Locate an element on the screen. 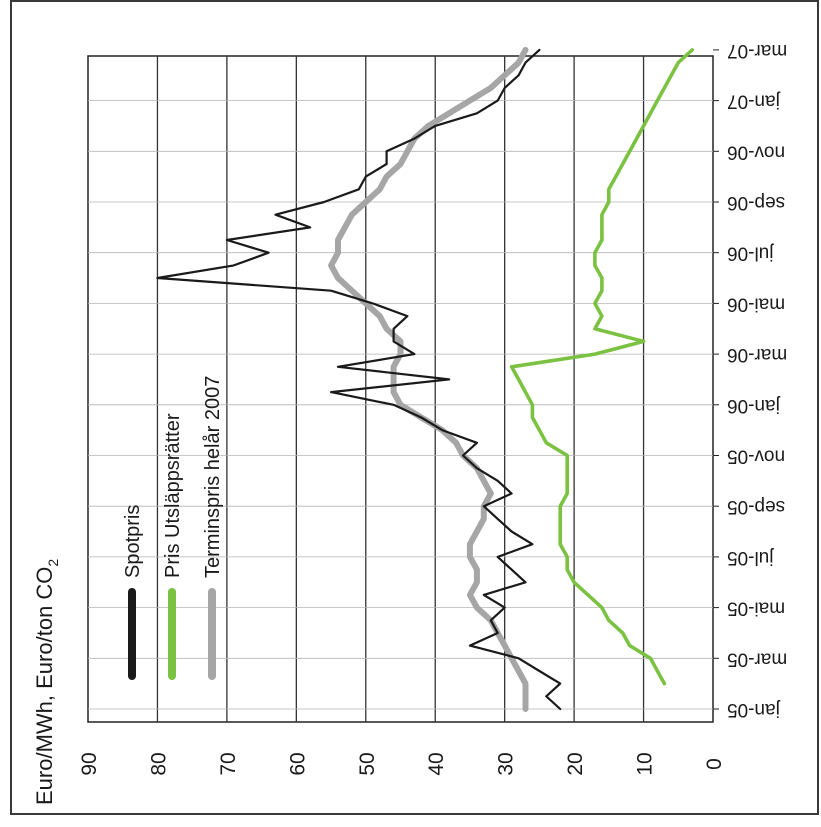 Image resolution: width=821 pixels, height=827 pixels. time-tick-label: mar-06 is located at coordinates (757, 354).